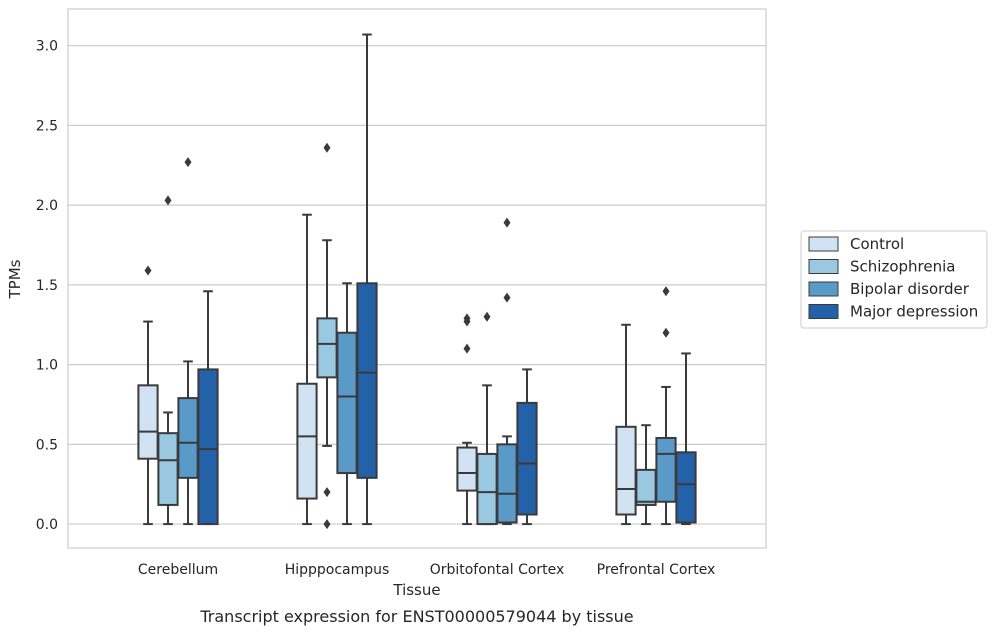 The image size is (997, 634). What do you see at coordinates (47, 445) in the screenshot?
I see `y-tick-label: 0.5` at bounding box center [47, 445].